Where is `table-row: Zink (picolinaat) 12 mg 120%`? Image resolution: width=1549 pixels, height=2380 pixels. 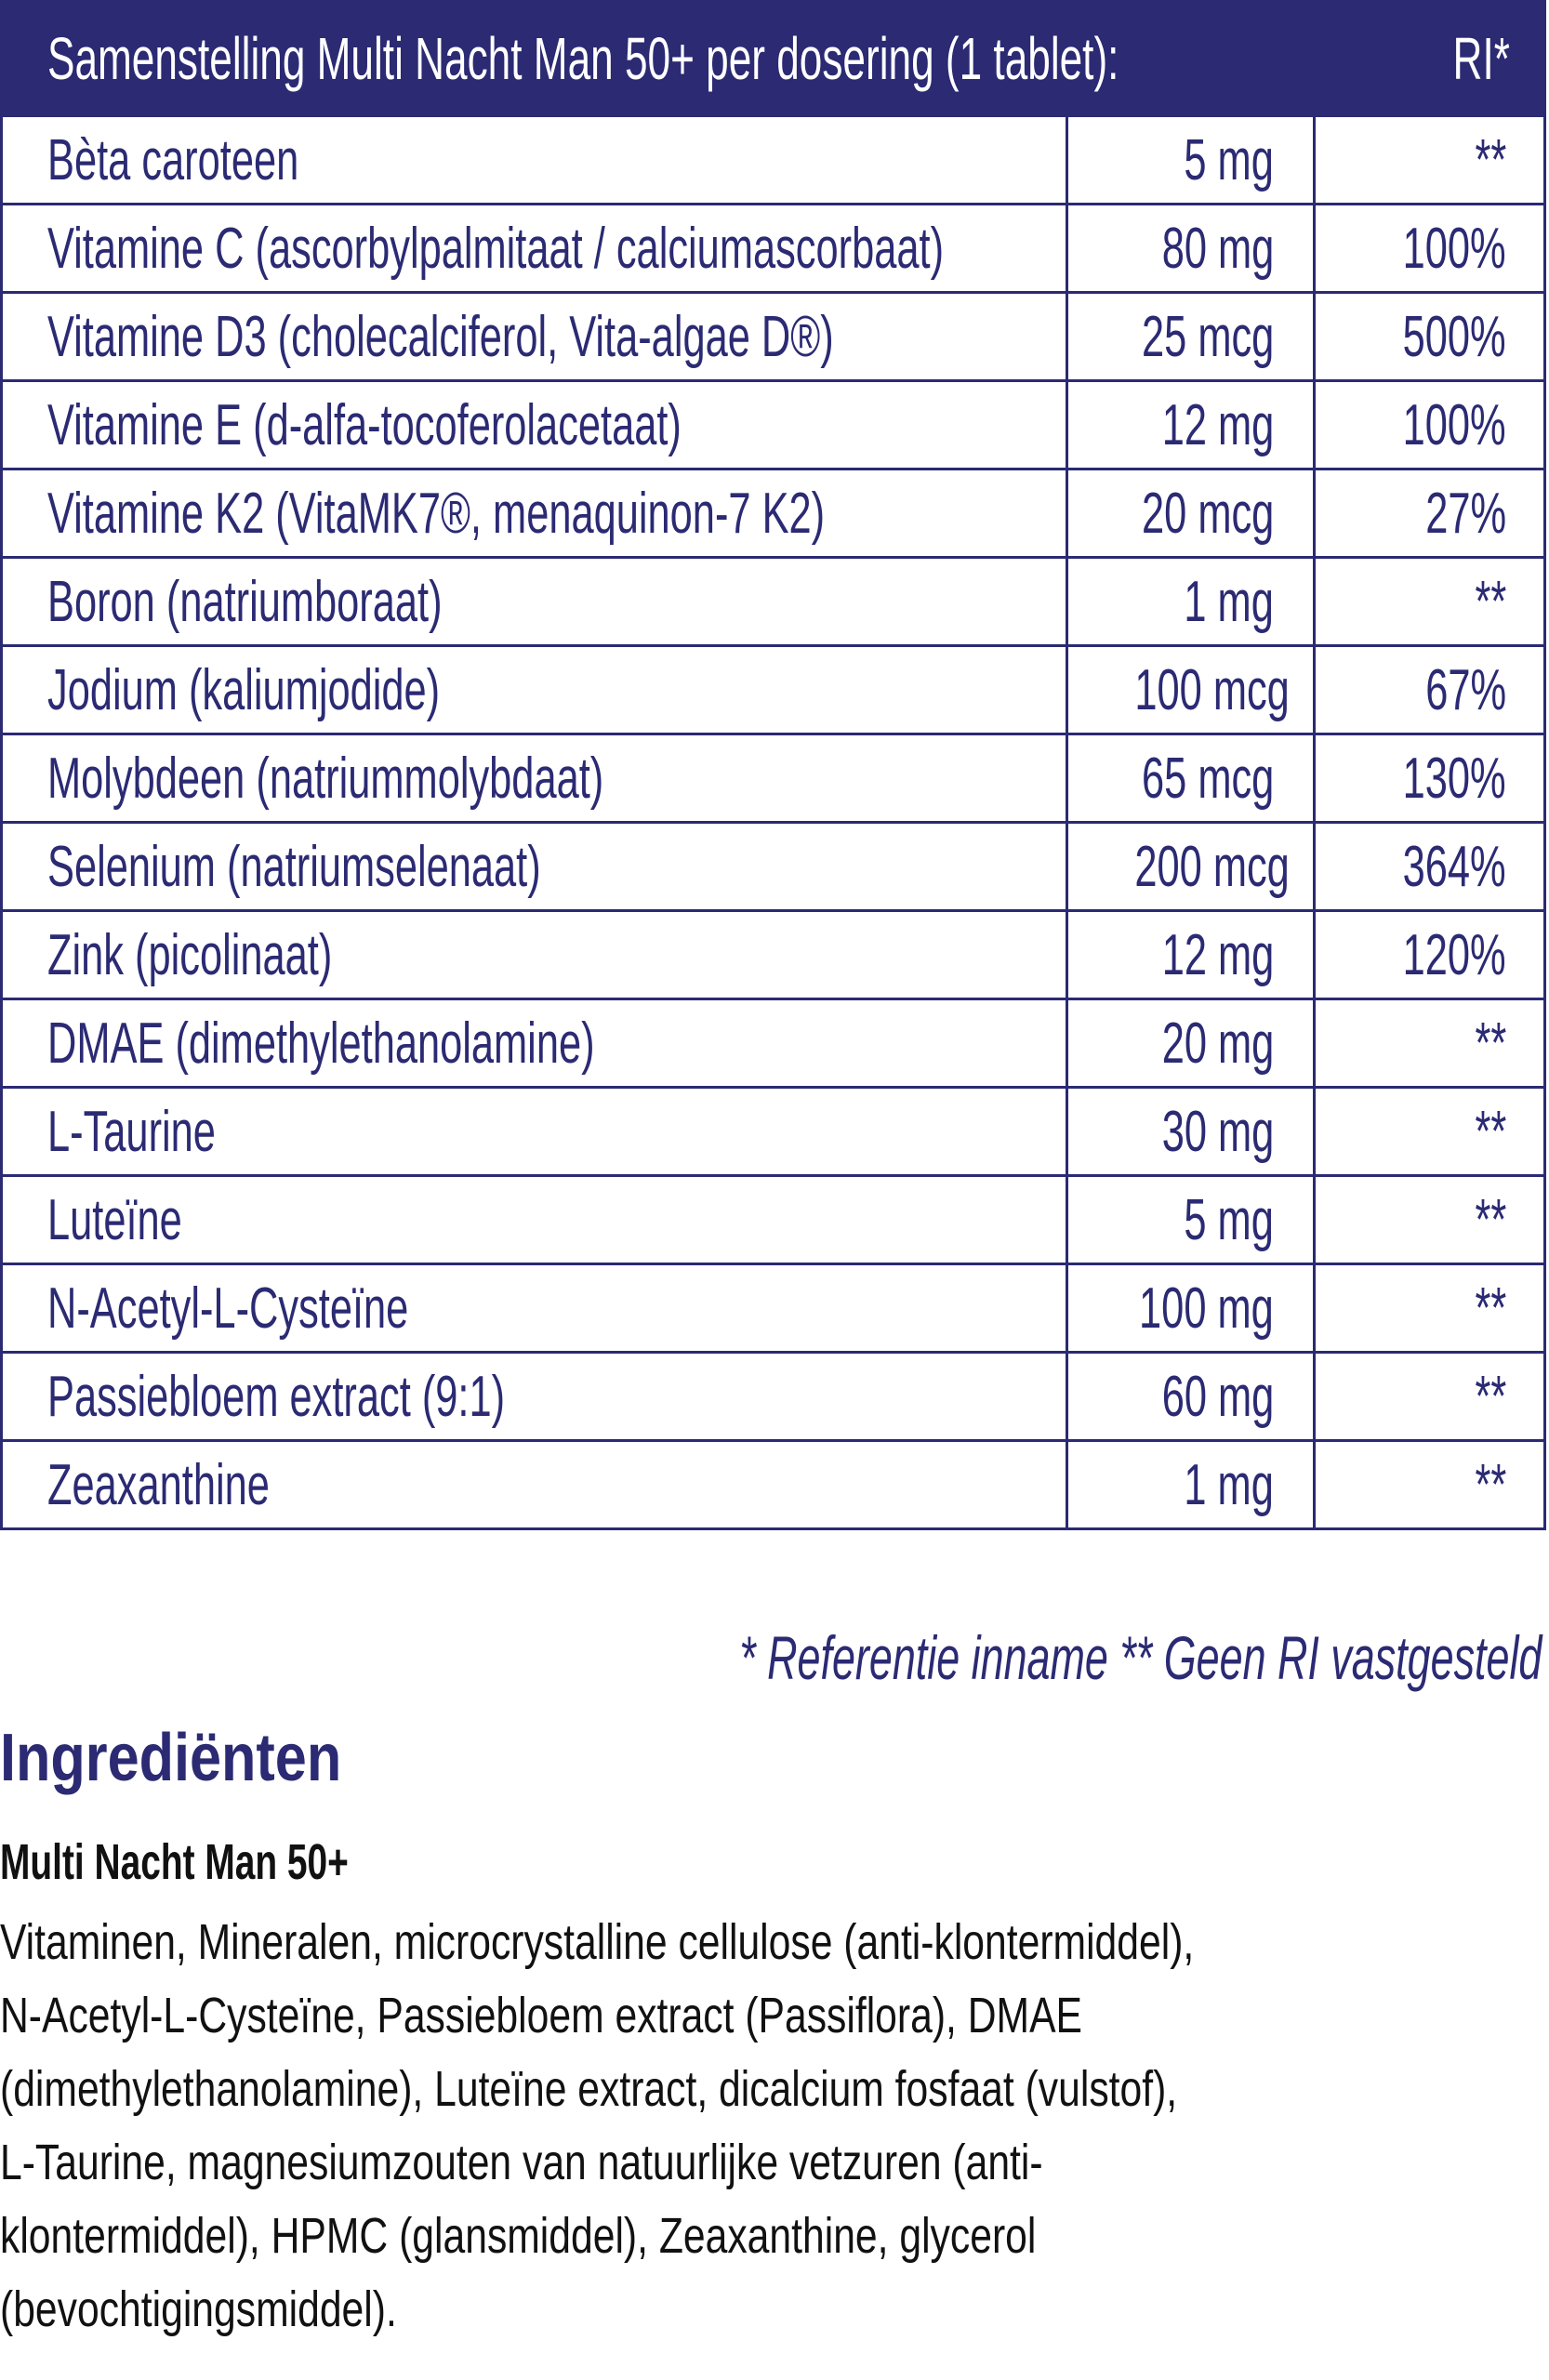 table-row: Zink (picolinaat) 12 mg 120% is located at coordinates (773, 954).